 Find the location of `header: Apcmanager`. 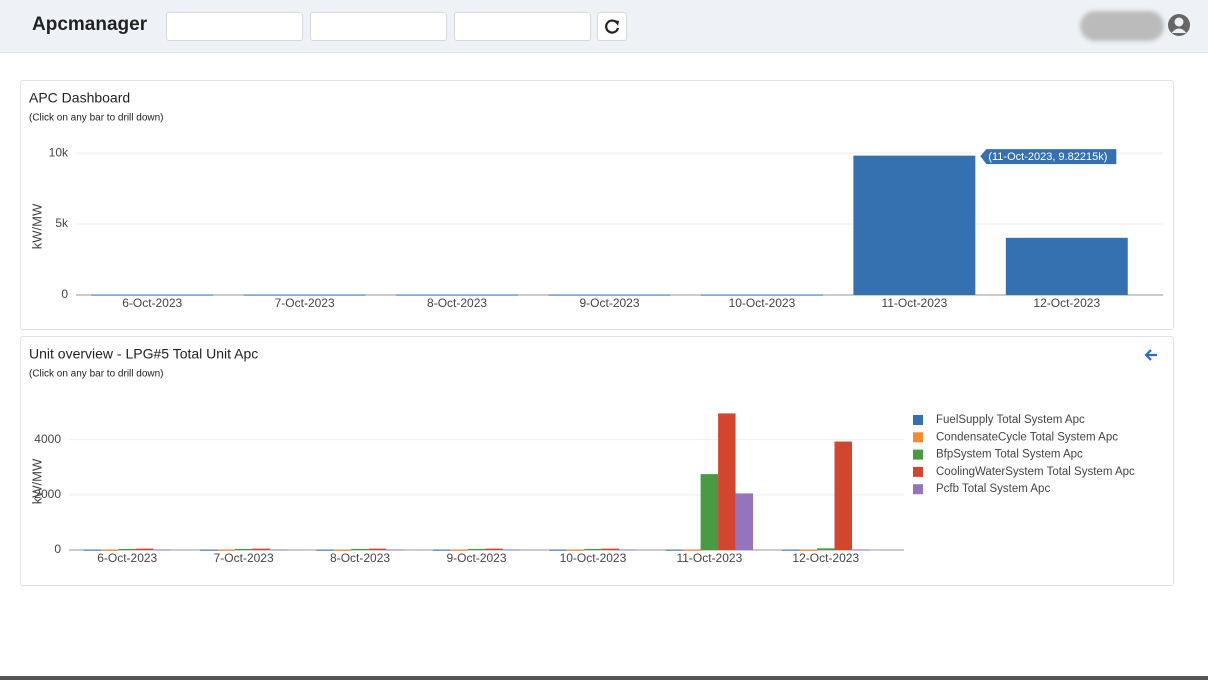

header: Apcmanager is located at coordinates (604, 26).